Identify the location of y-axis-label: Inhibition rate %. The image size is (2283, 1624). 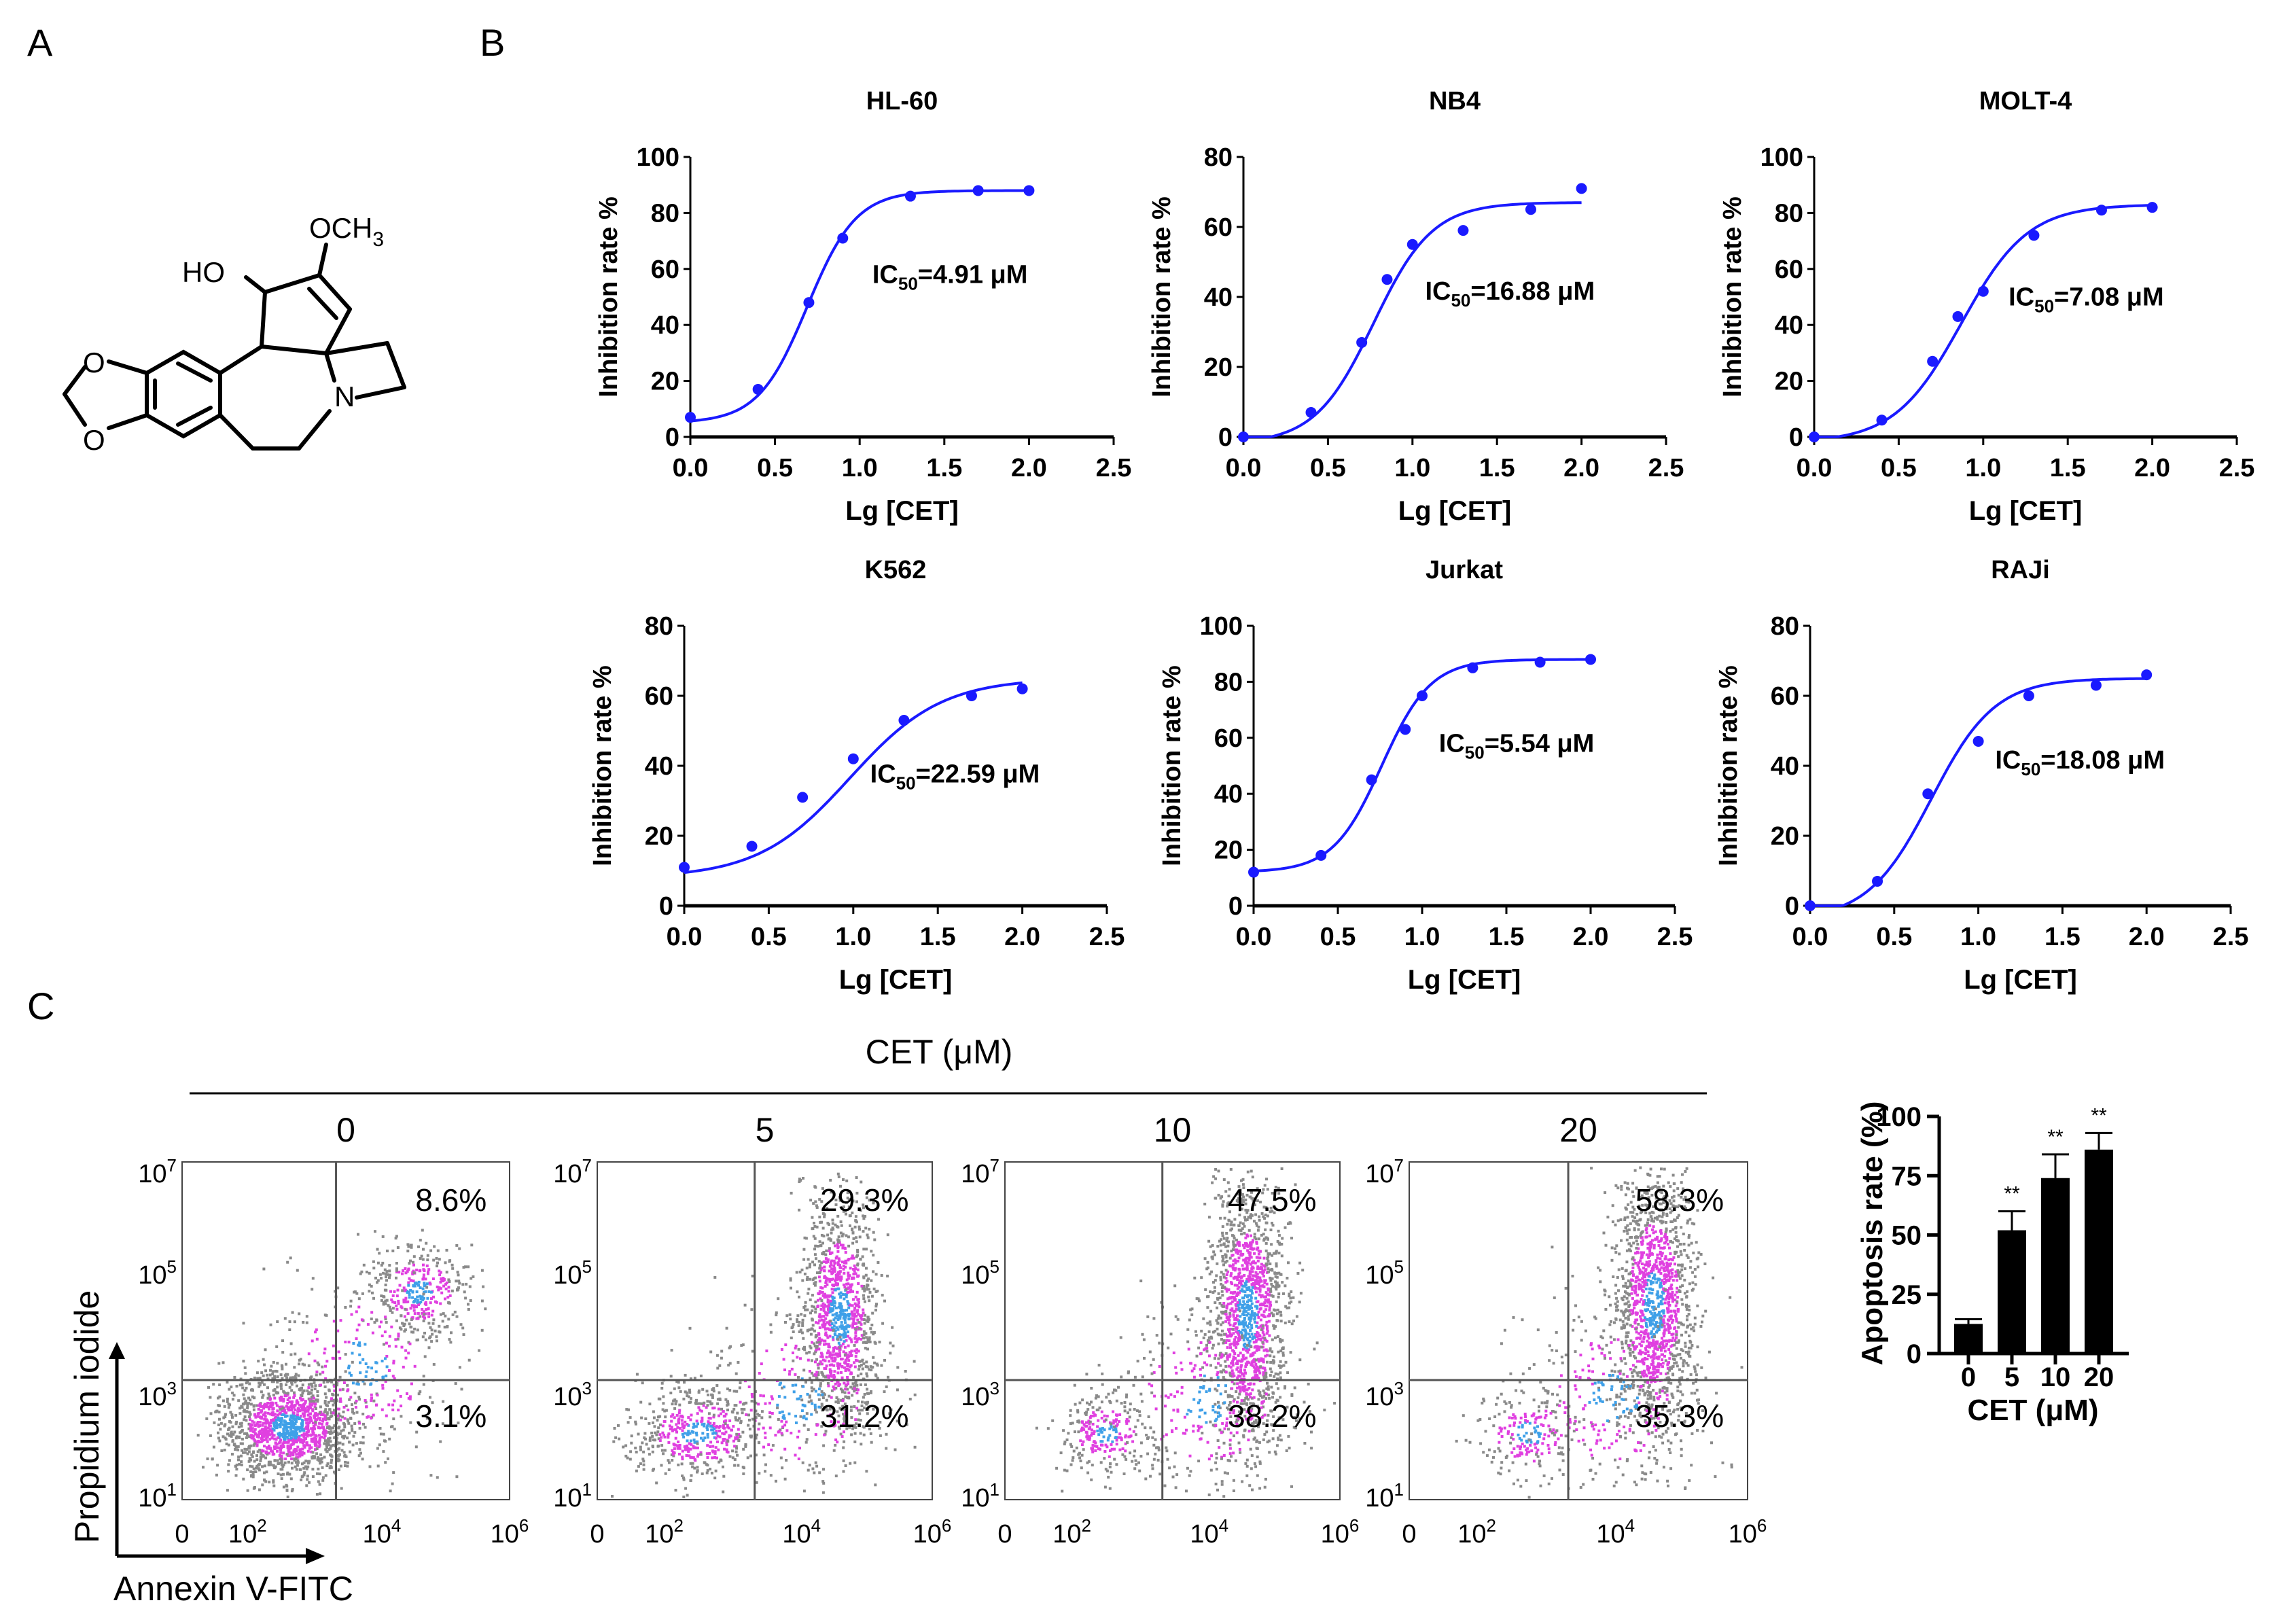
(1172, 765).